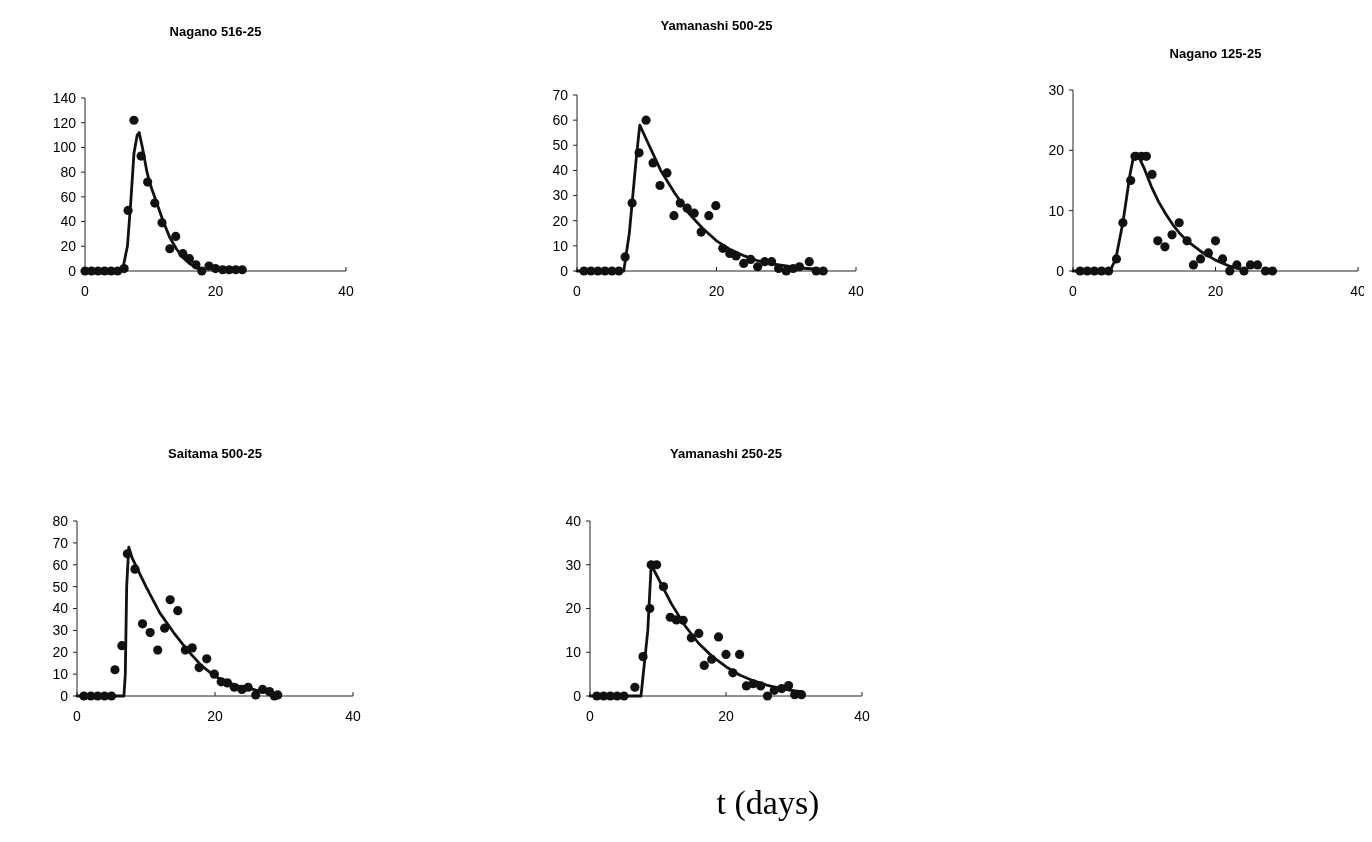 The width and height of the screenshot is (1372, 842). What do you see at coordinates (64, 122) in the screenshot?
I see `y-tick-label: 120` at bounding box center [64, 122].